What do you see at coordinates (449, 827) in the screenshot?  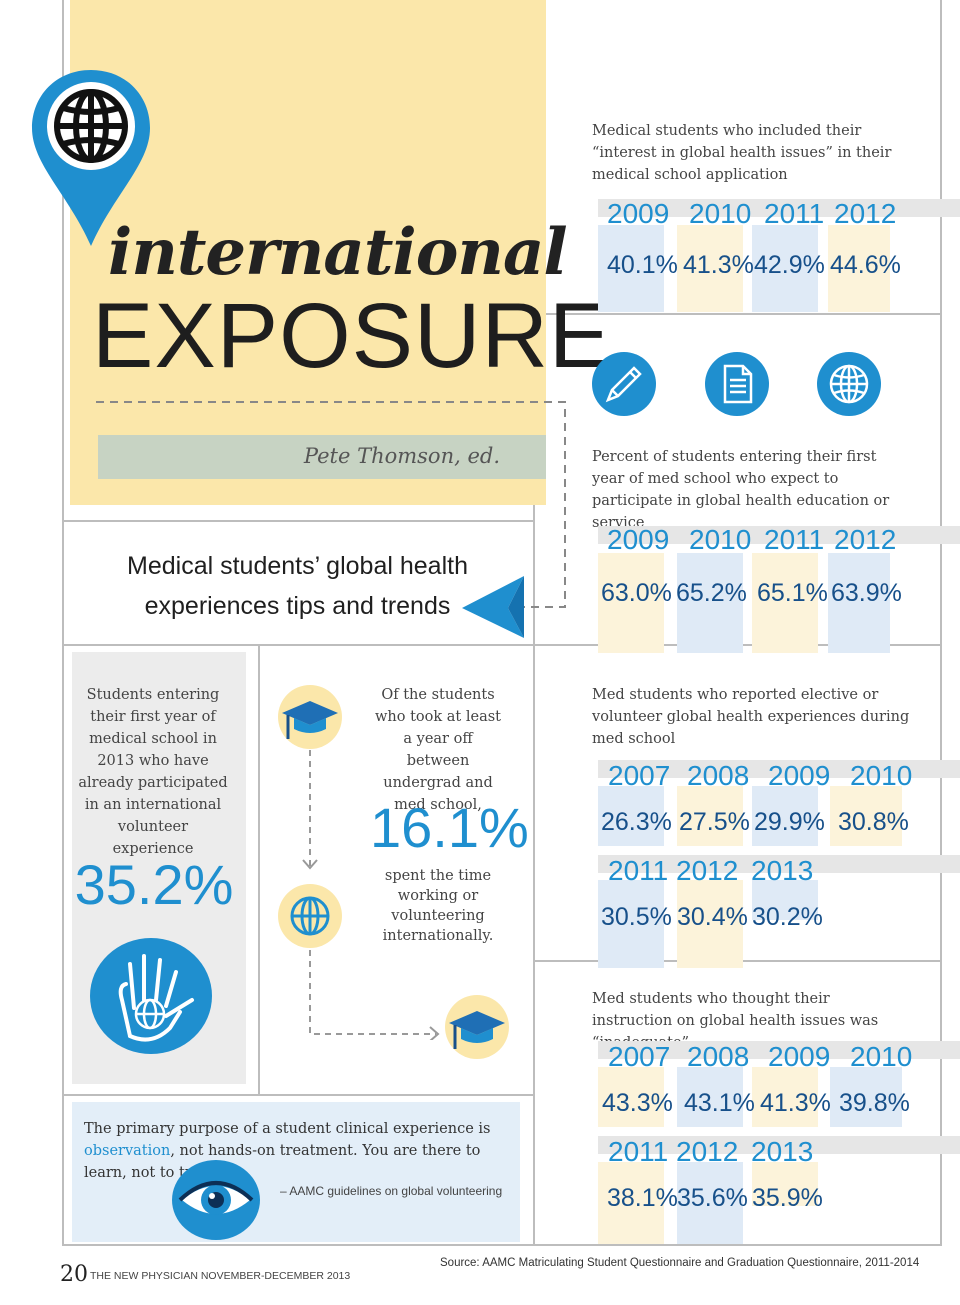 I see `mid-stat-value: 16.1%` at bounding box center [449, 827].